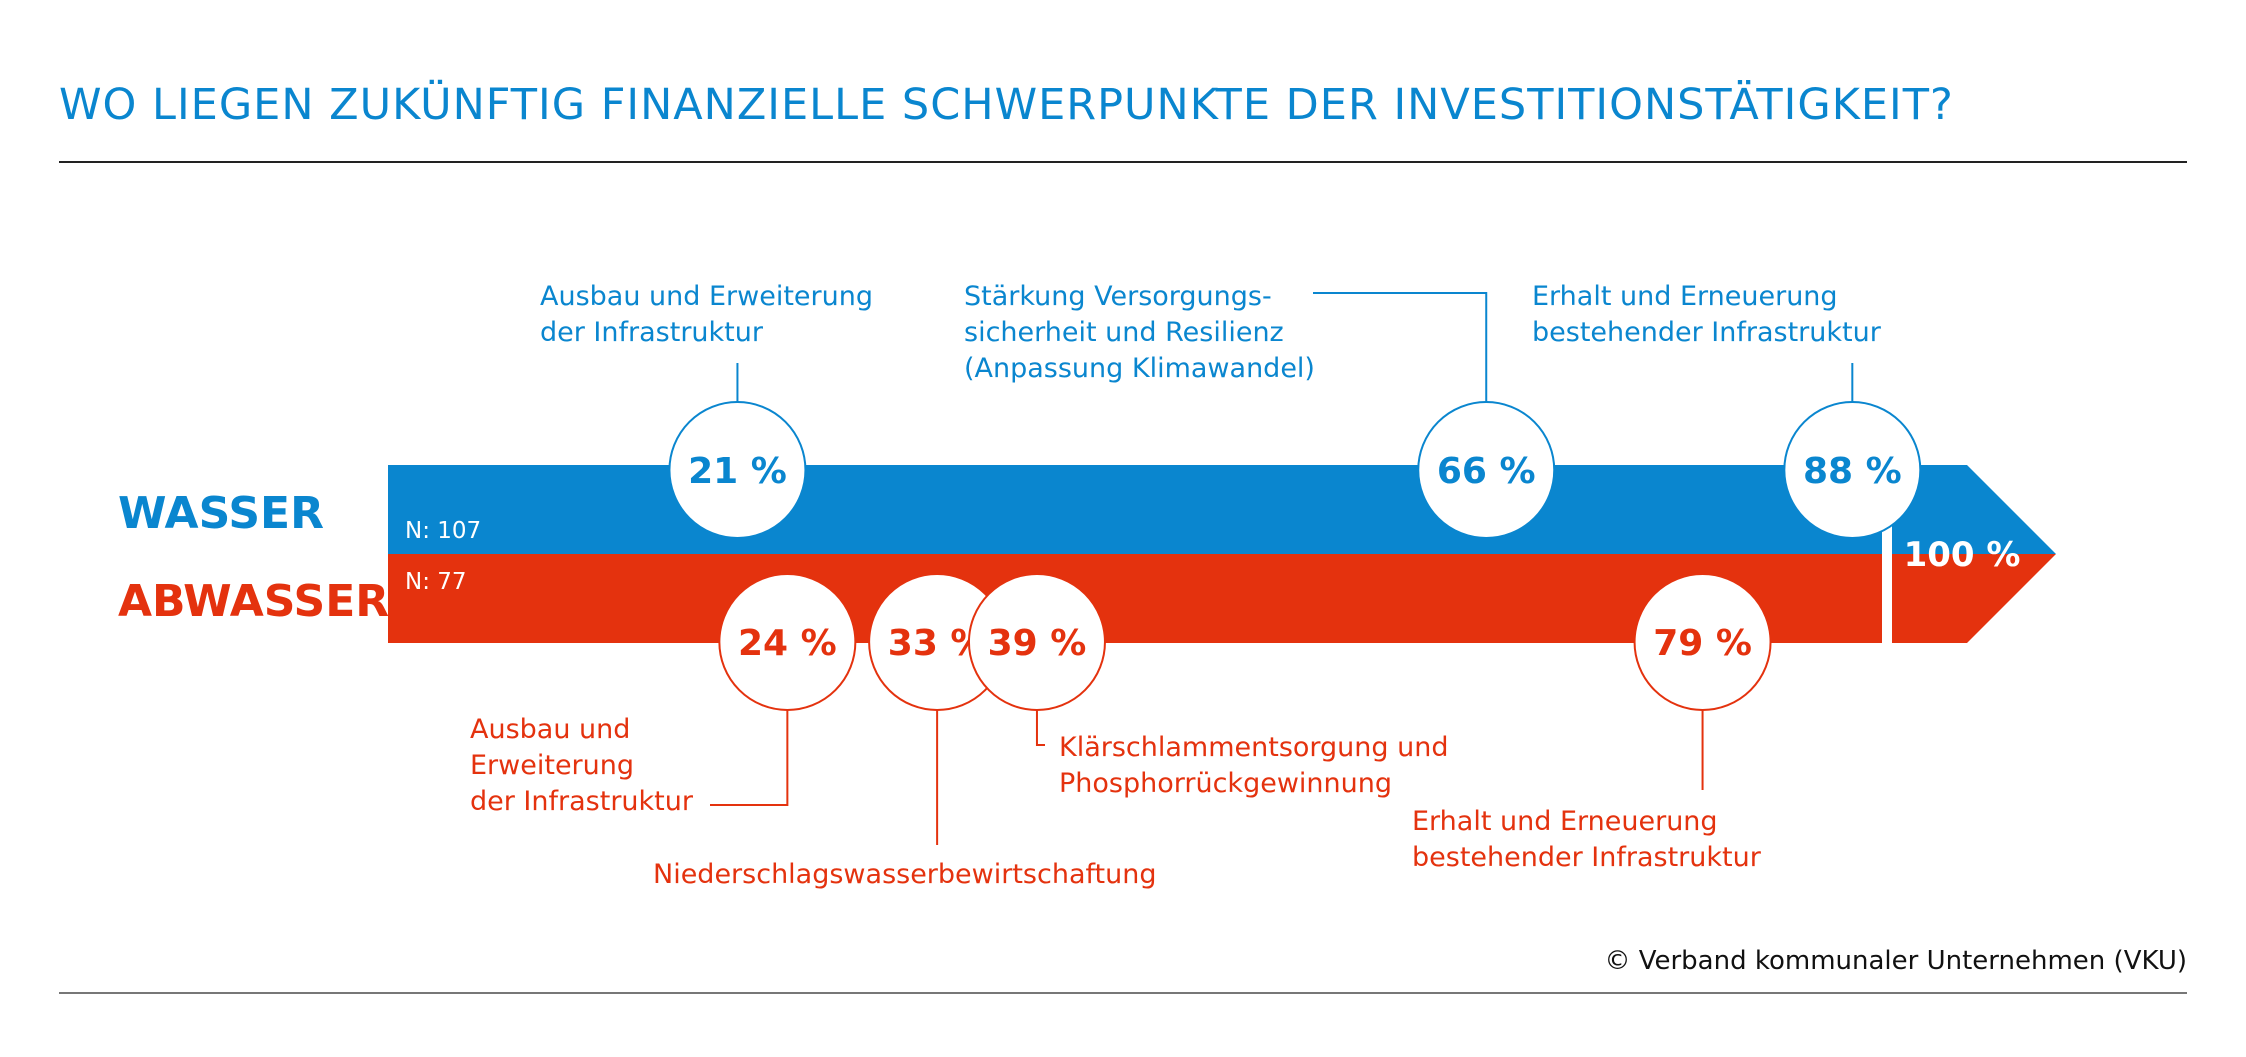 The image size is (2246, 1057). I want to click on footer-divider, so click(1123, 993).